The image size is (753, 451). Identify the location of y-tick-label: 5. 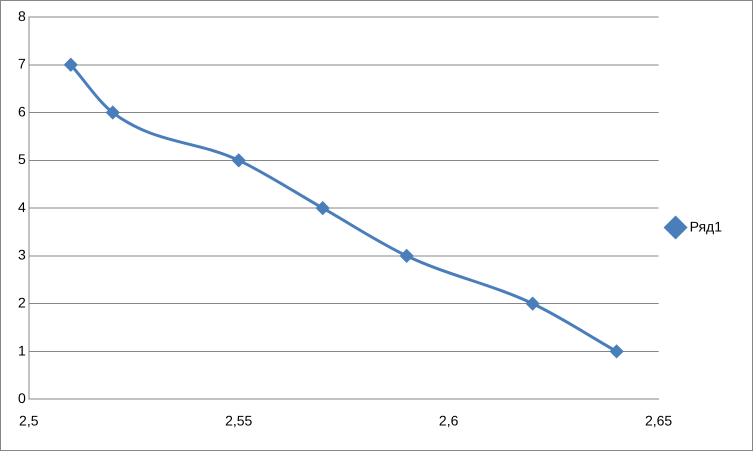
(22, 159).